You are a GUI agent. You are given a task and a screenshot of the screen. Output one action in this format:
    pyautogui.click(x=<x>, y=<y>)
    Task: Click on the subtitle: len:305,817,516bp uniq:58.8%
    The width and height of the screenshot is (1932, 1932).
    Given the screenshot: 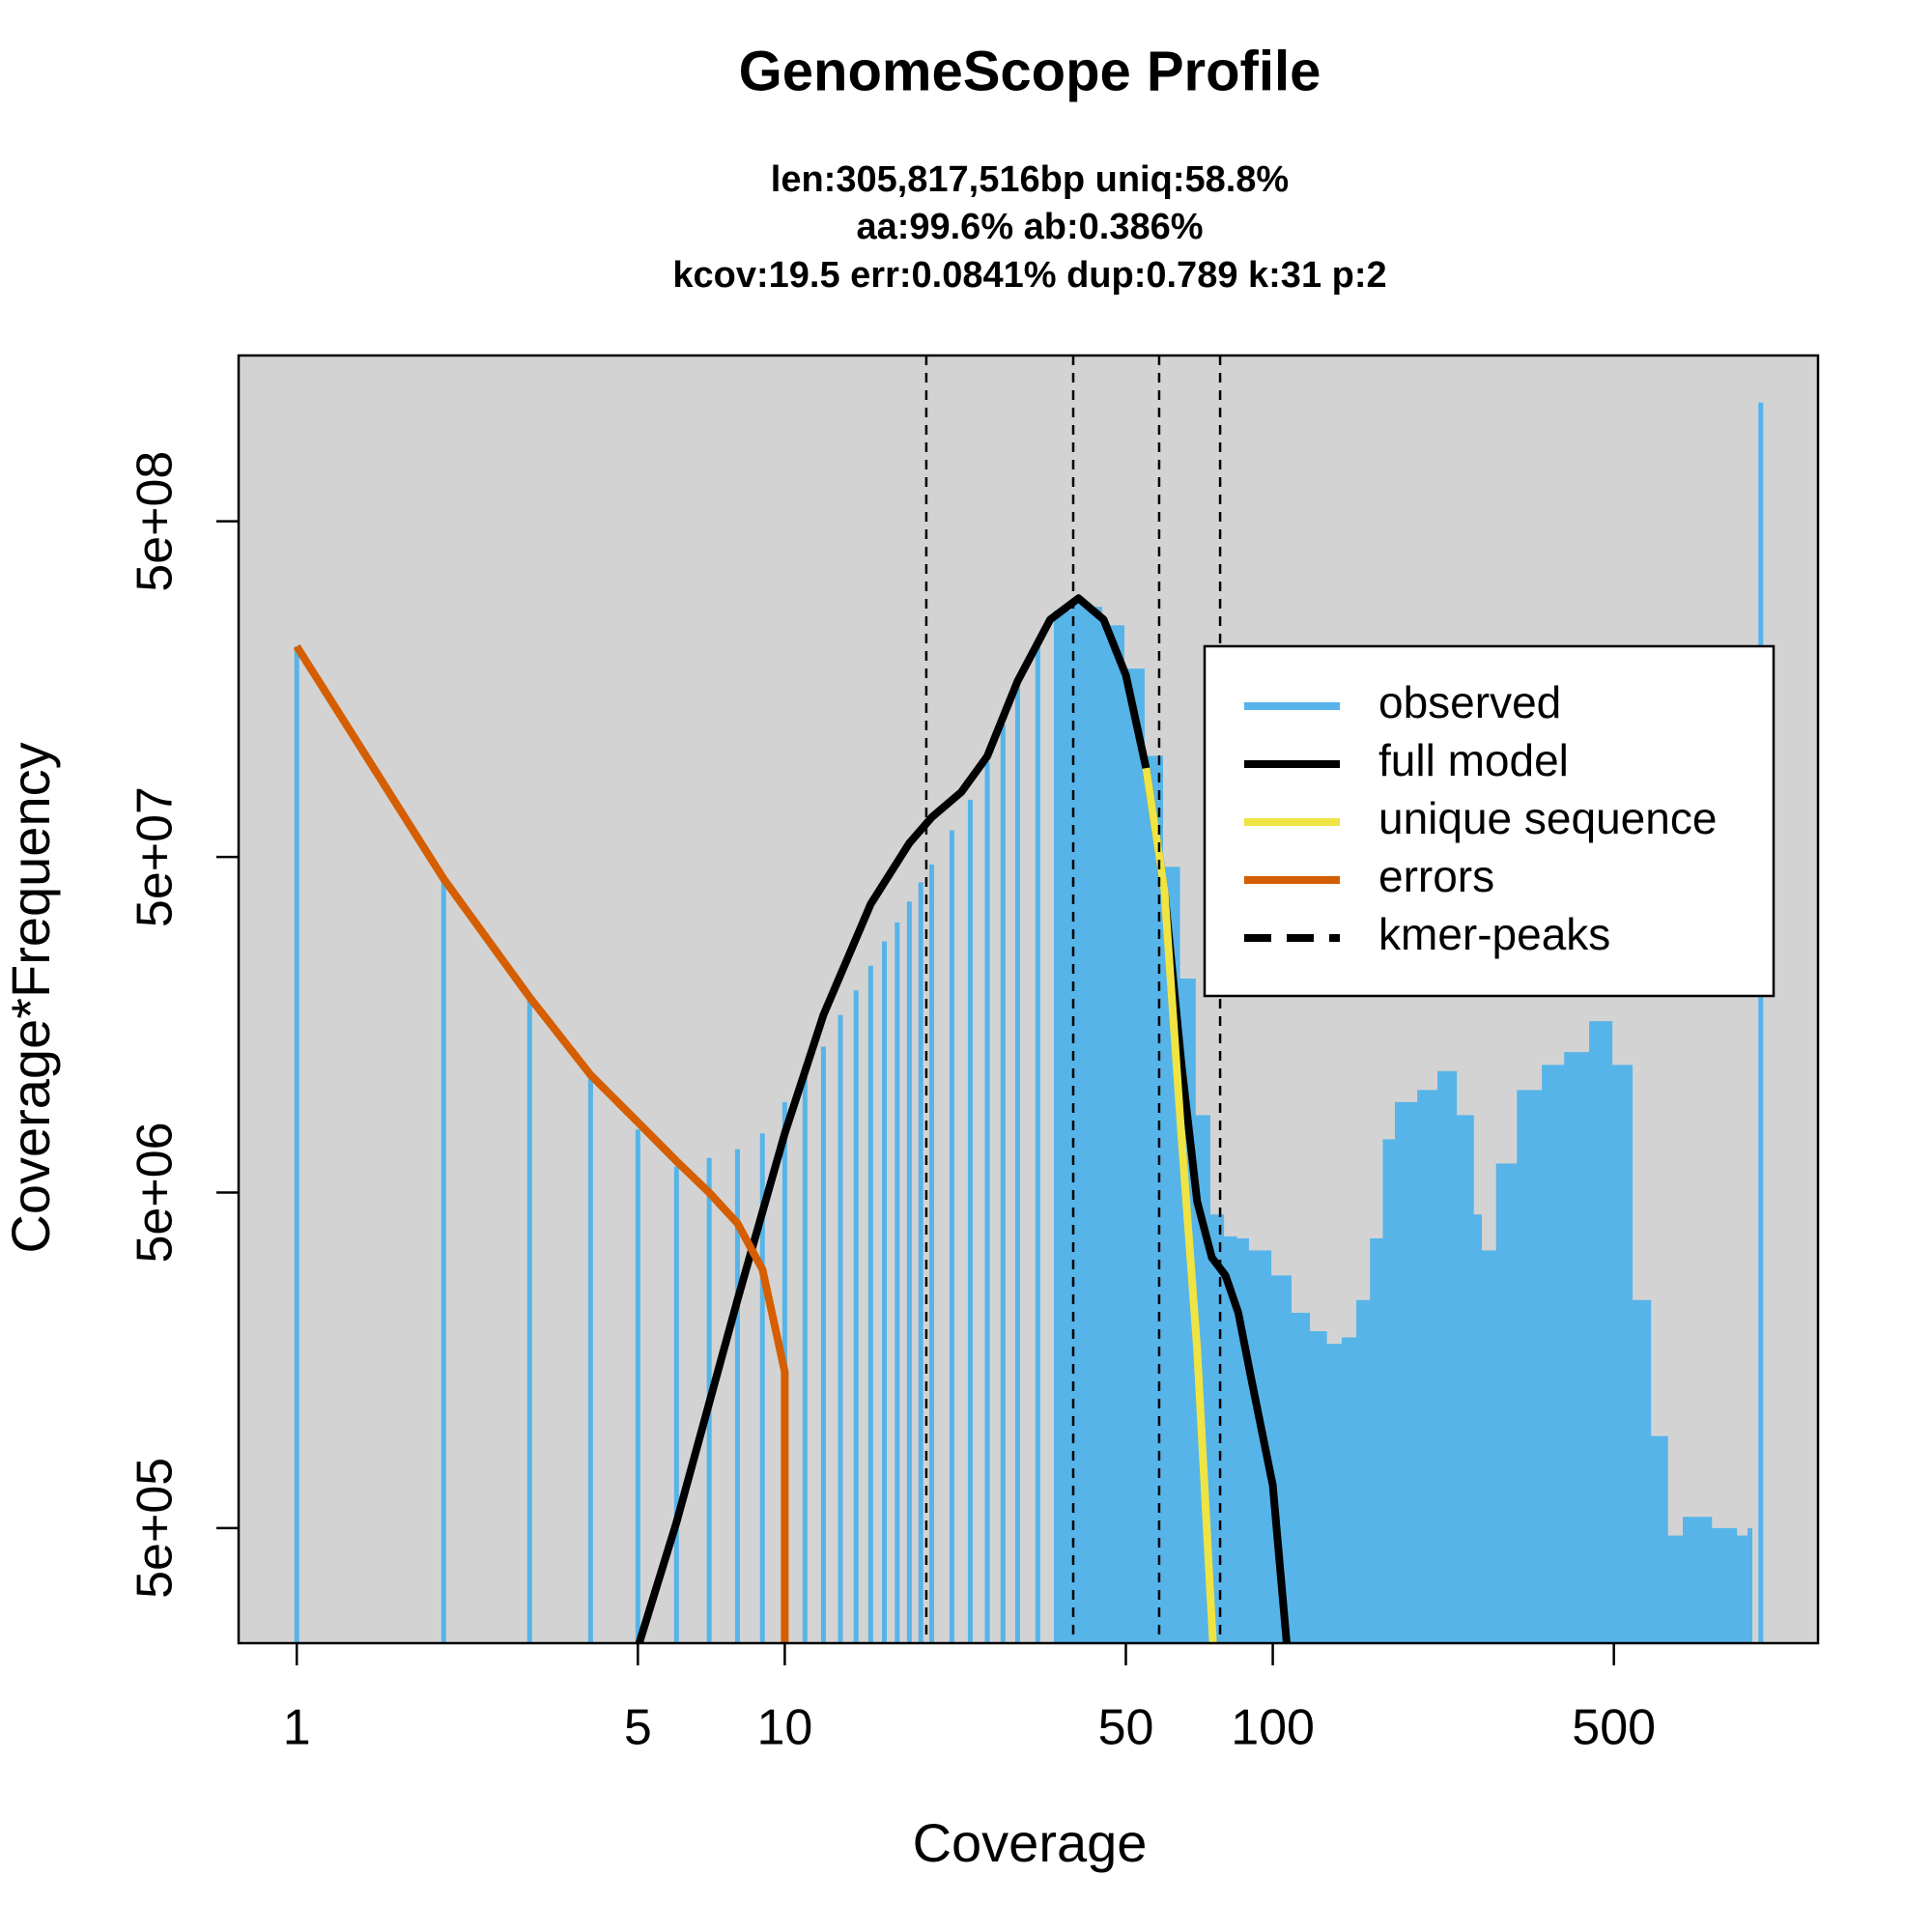 What is the action you would take?
    pyautogui.click(x=1030, y=179)
    